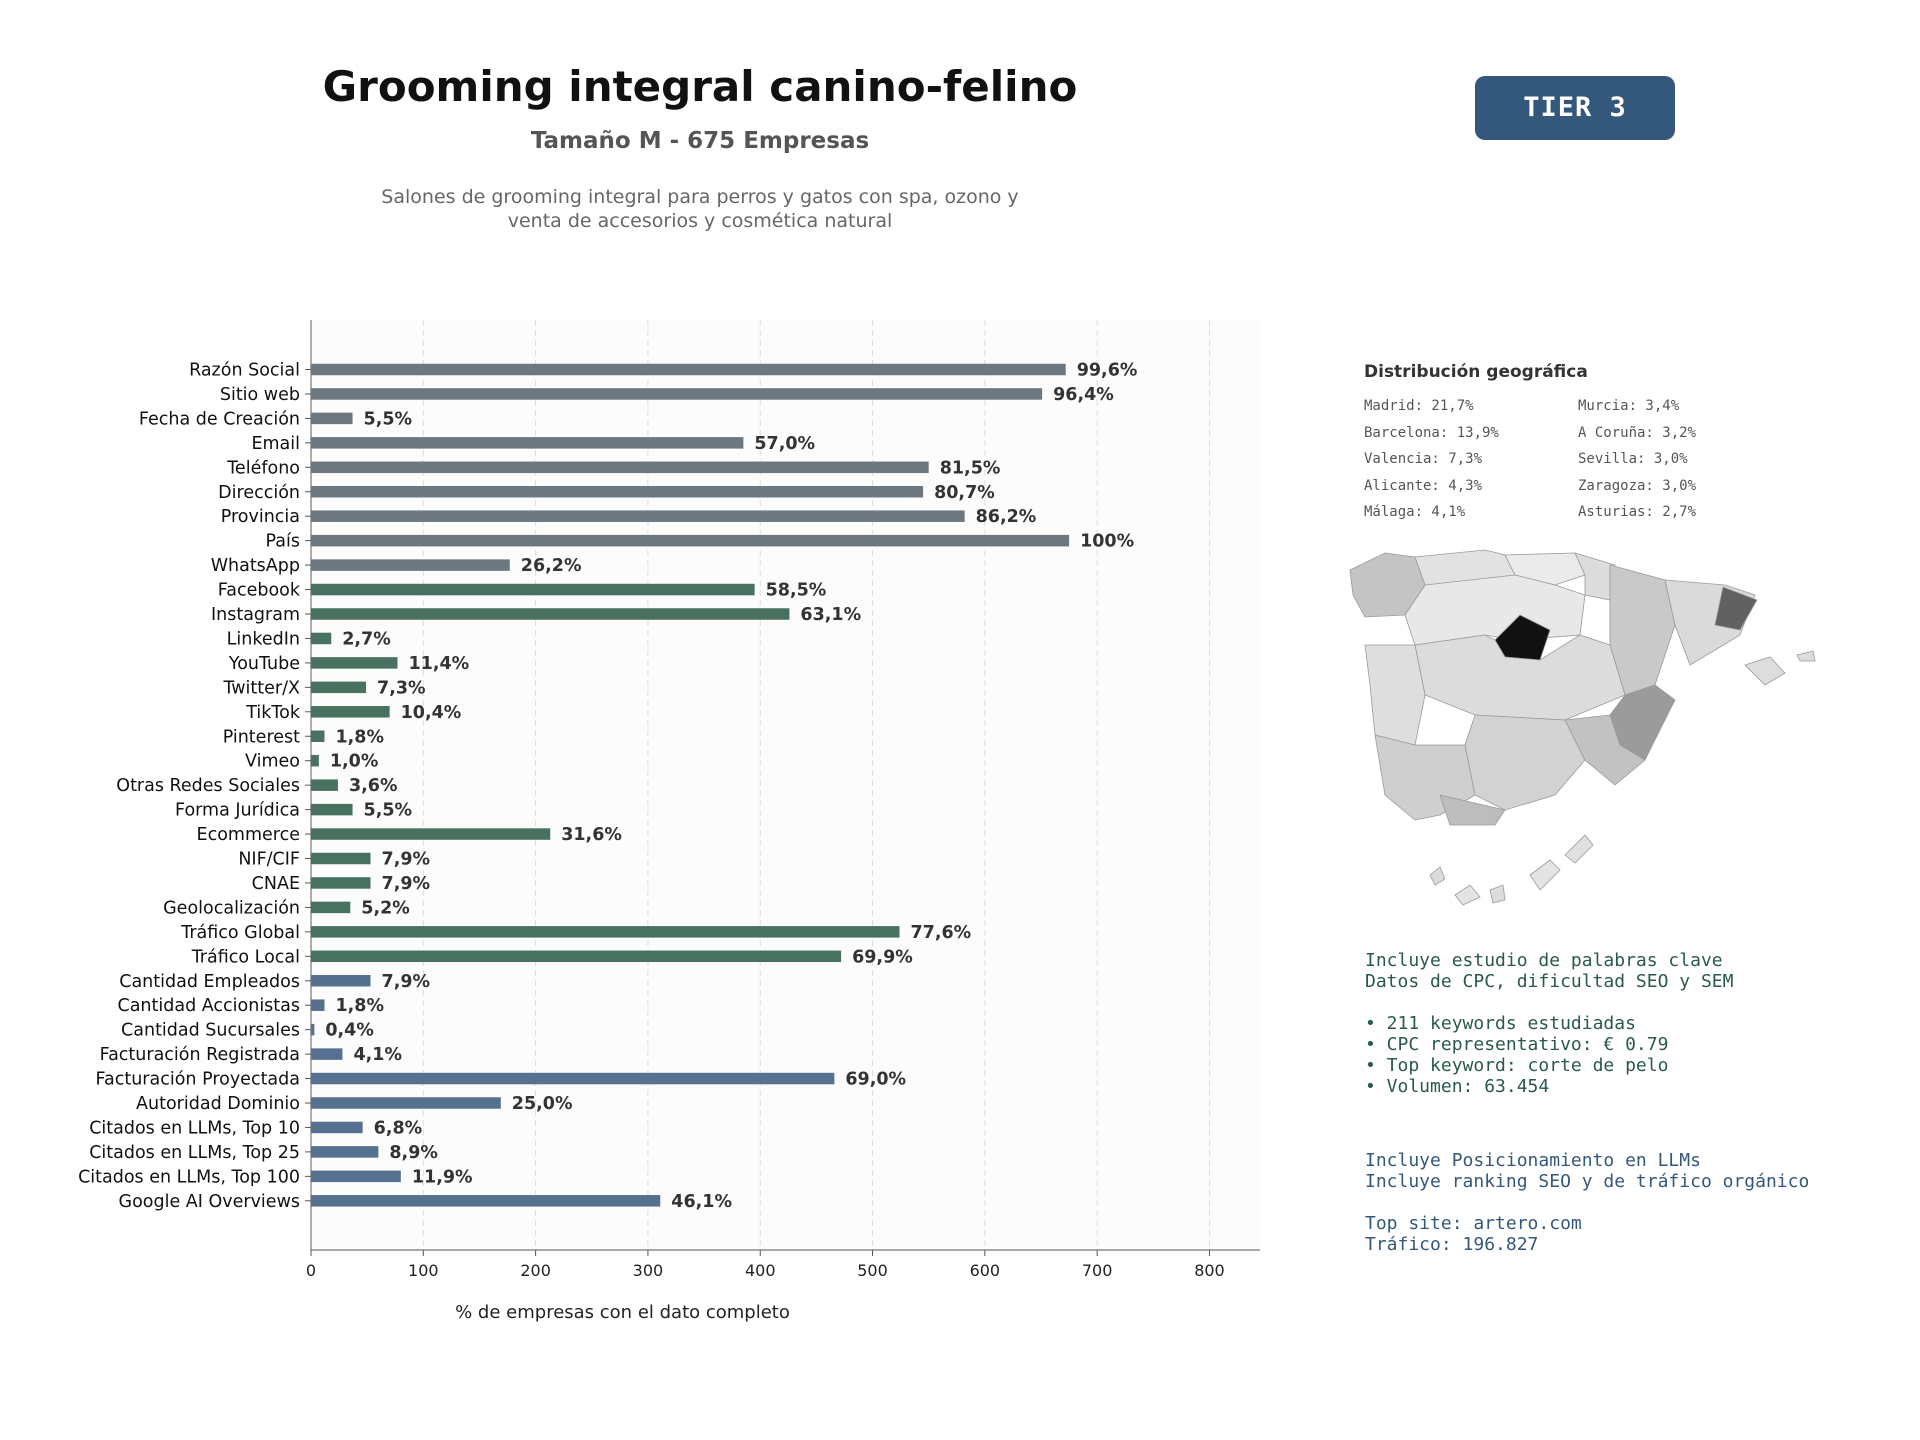 This screenshot has height=1440, width=1920. What do you see at coordinates (1423, 485) in the screenshot?
I see `geo-item: Alicante: 4,3%` at bounding box center [1423, 485].